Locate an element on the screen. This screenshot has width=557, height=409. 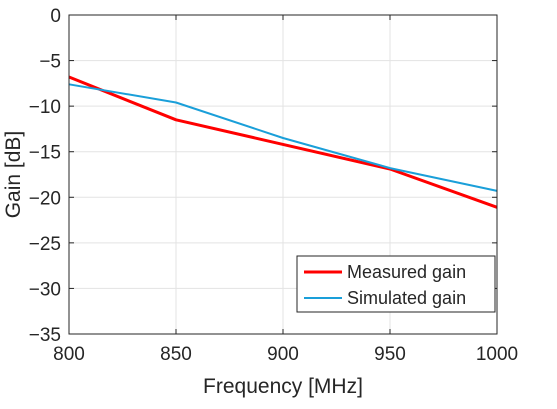
x-tick-label: 800 is located at coordinates (69, 354).